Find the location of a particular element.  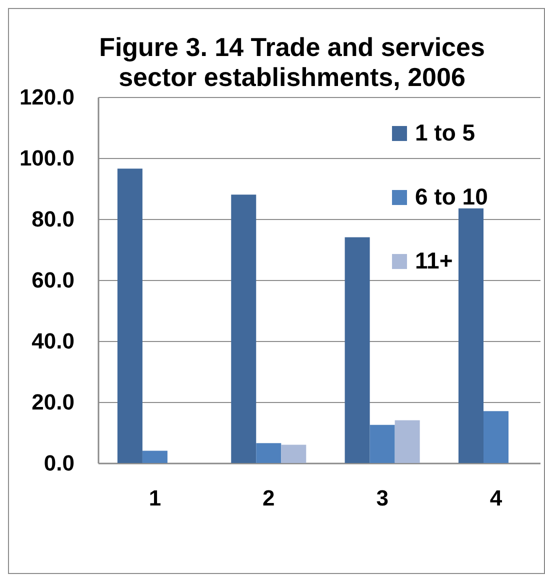

y-tick-label: 100.0 is located at coordinates (46, 158).